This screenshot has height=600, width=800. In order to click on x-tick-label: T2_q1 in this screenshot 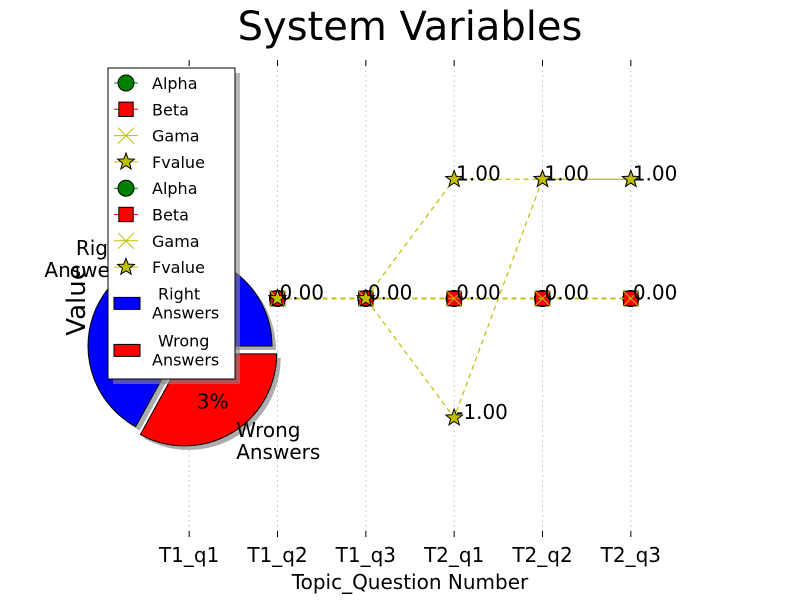, I will do `click(453, 555)`.